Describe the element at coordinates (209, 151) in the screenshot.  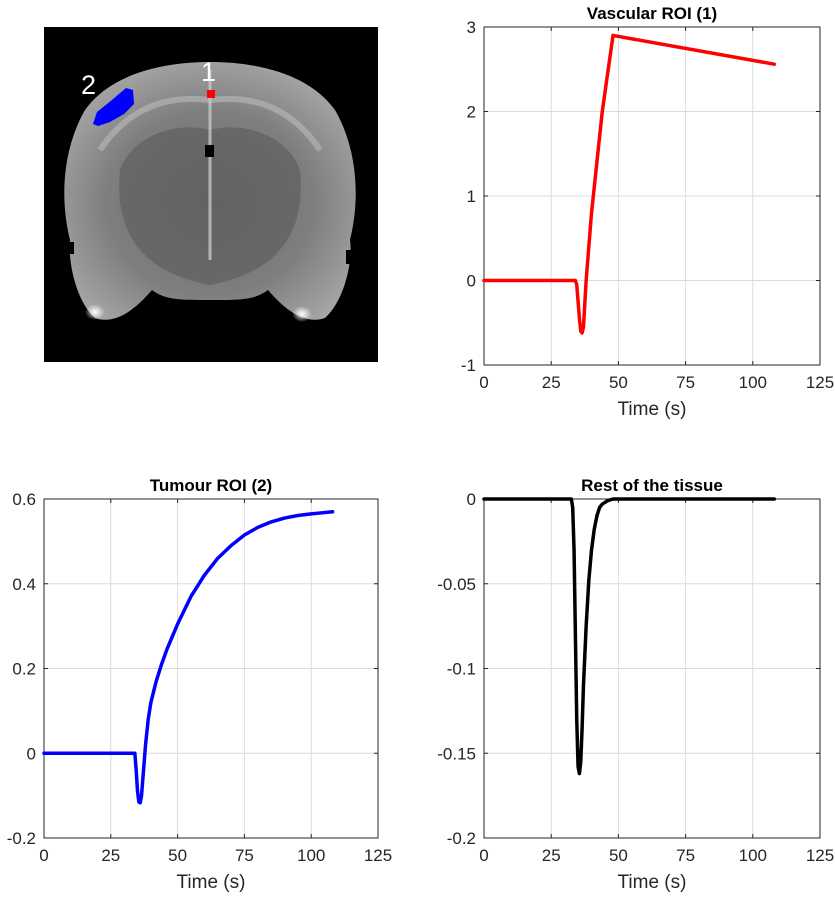
I see `ventricle-mark` at that location.